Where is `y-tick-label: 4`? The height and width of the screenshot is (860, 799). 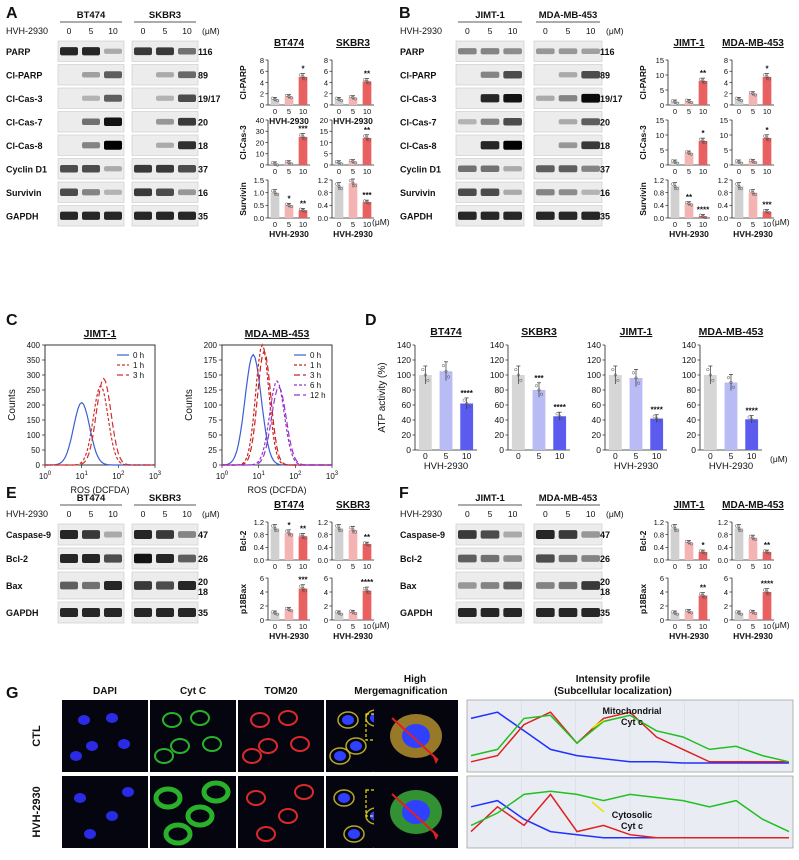
y-tick-label: 4 is located at coordinates (726, 82).